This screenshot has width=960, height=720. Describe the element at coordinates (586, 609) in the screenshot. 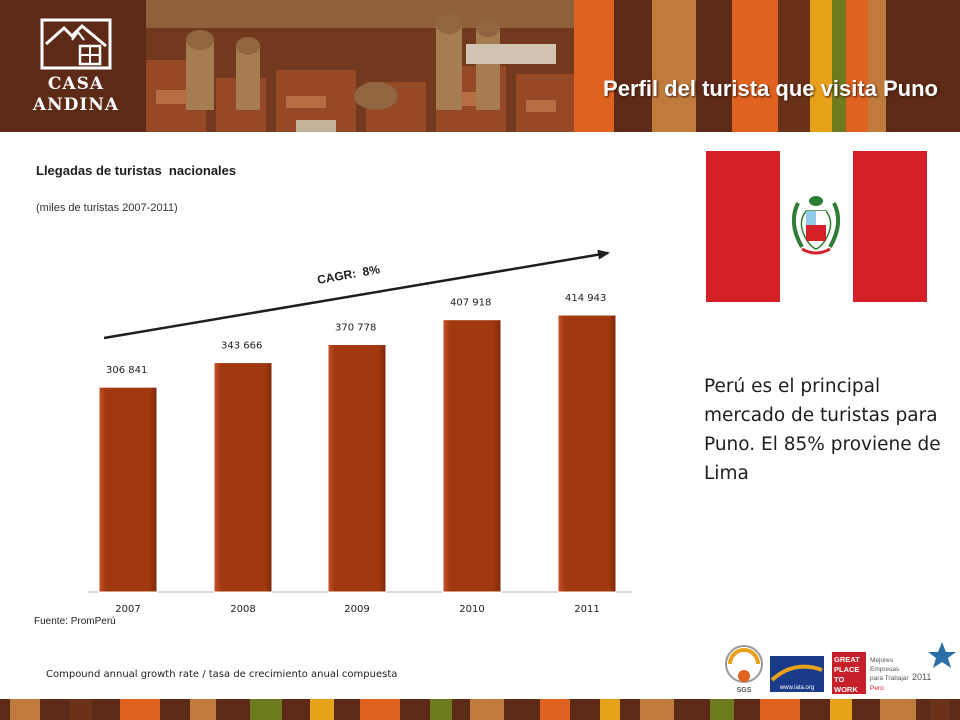

I see `x-tick-label: 2011` at that location.